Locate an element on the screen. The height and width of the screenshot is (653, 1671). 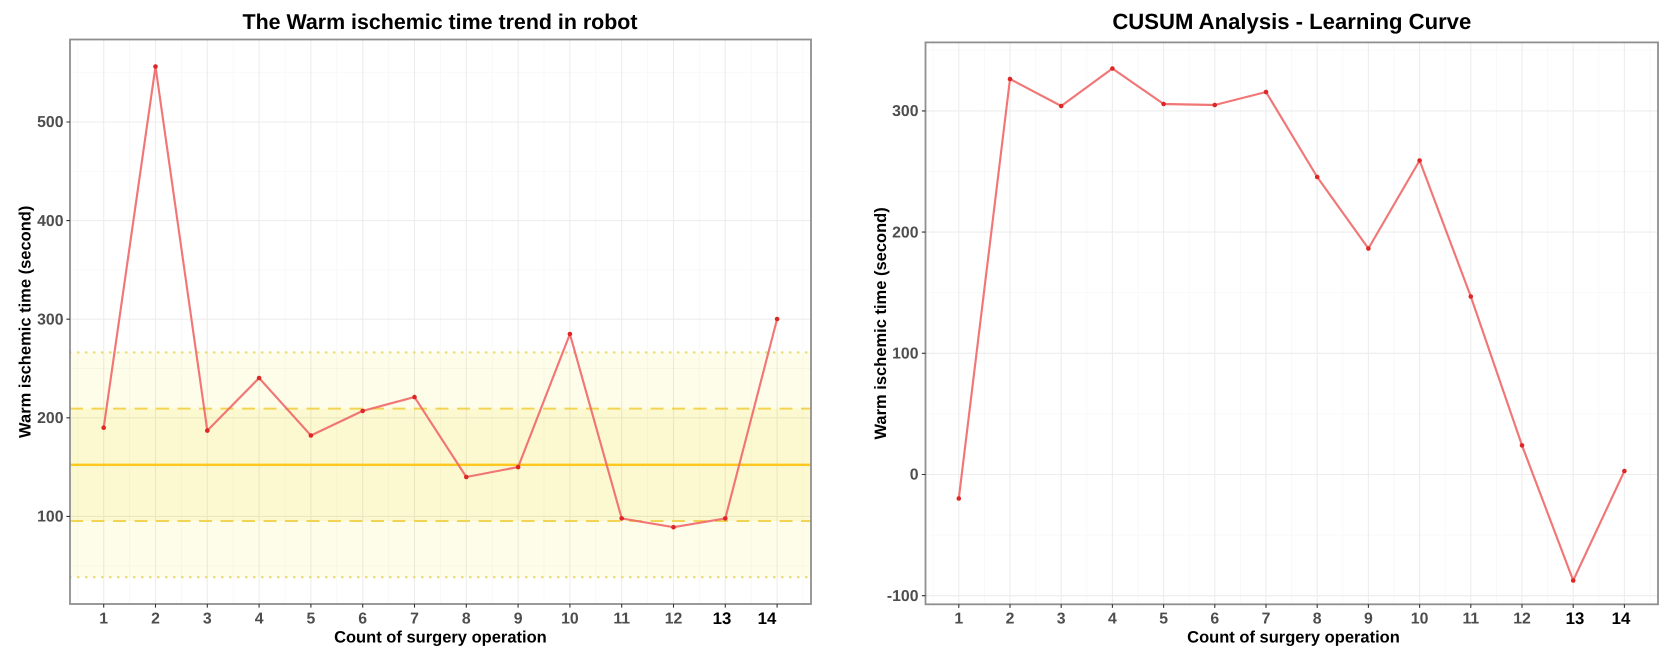
svg-text: -100 is located at coordinates (903, 596).